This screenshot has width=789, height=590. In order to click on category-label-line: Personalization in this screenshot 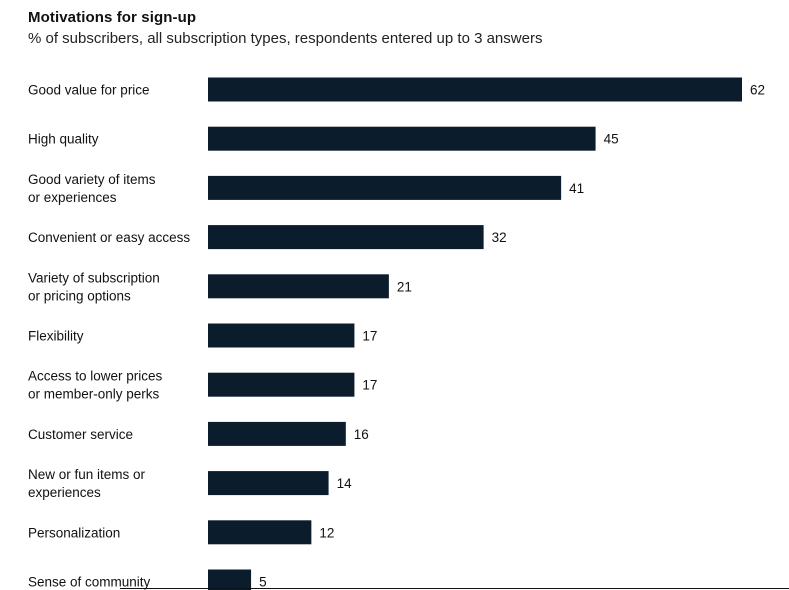, I will do `click(74, 532)`.